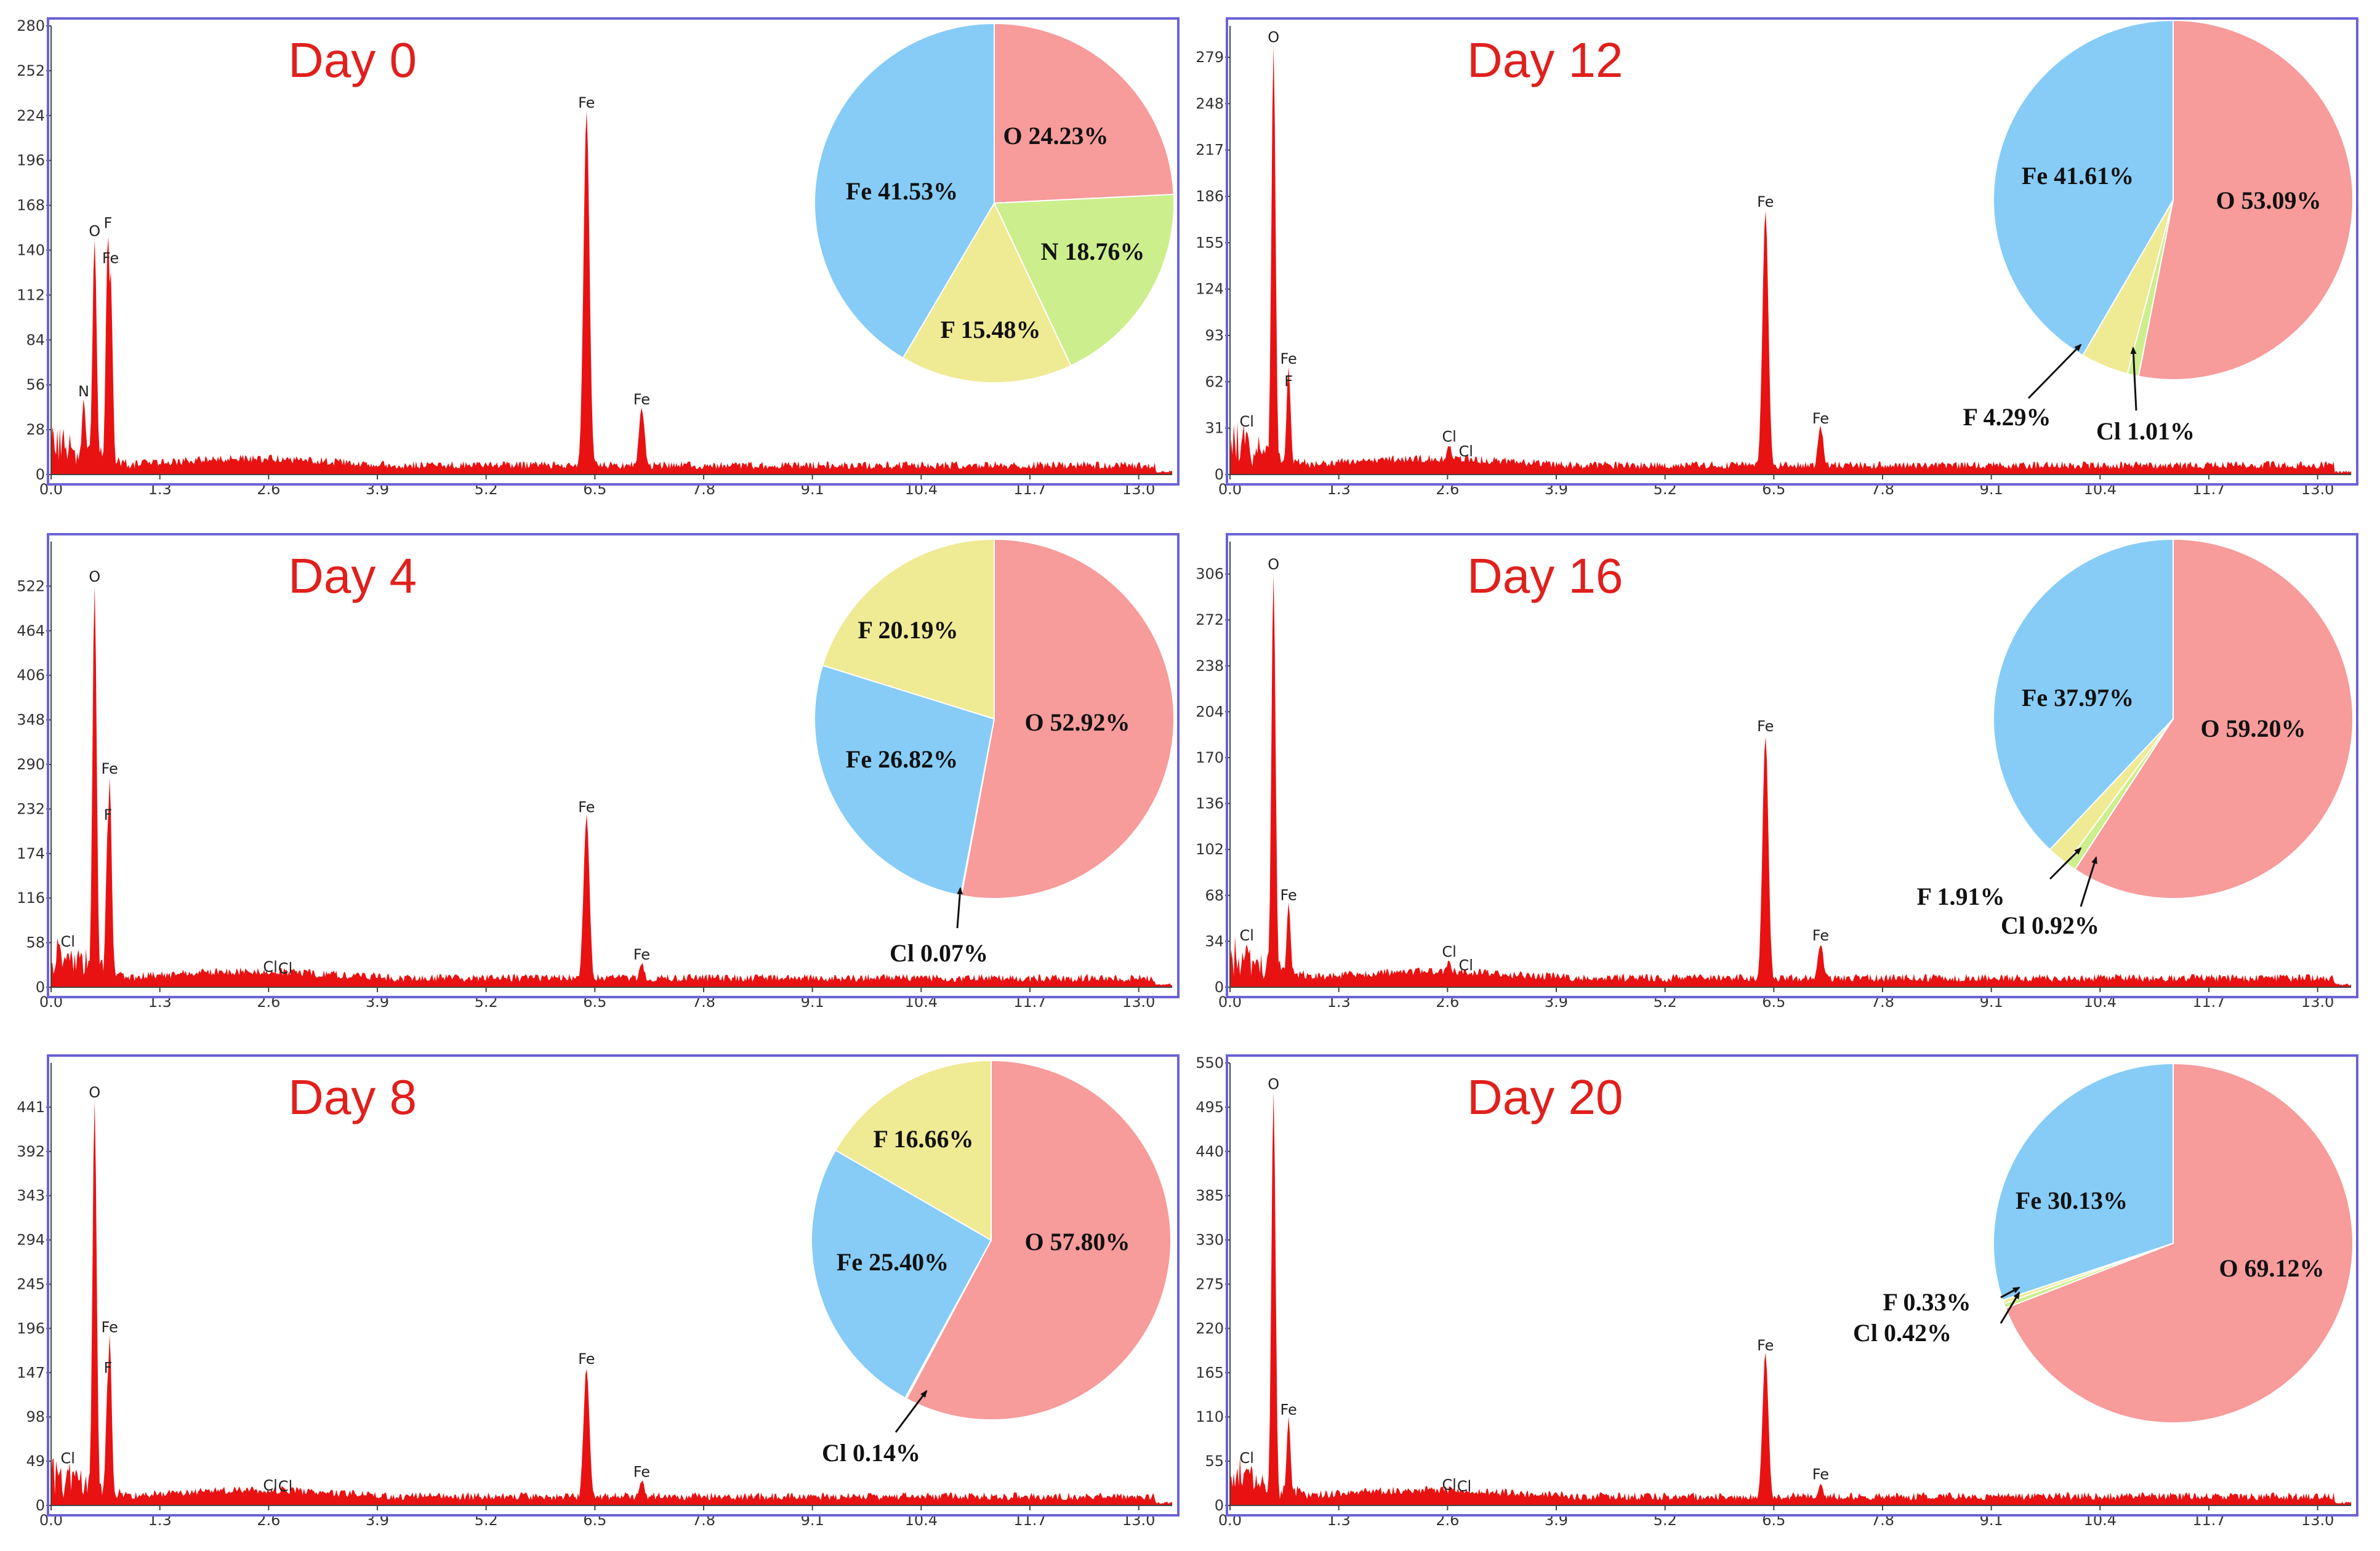 This screenshot has height=1551, width=2380. I want to click on composition-pie: O 24.23% N 18.76% F 15.48% Fe 41.53%, so click(995, 203).